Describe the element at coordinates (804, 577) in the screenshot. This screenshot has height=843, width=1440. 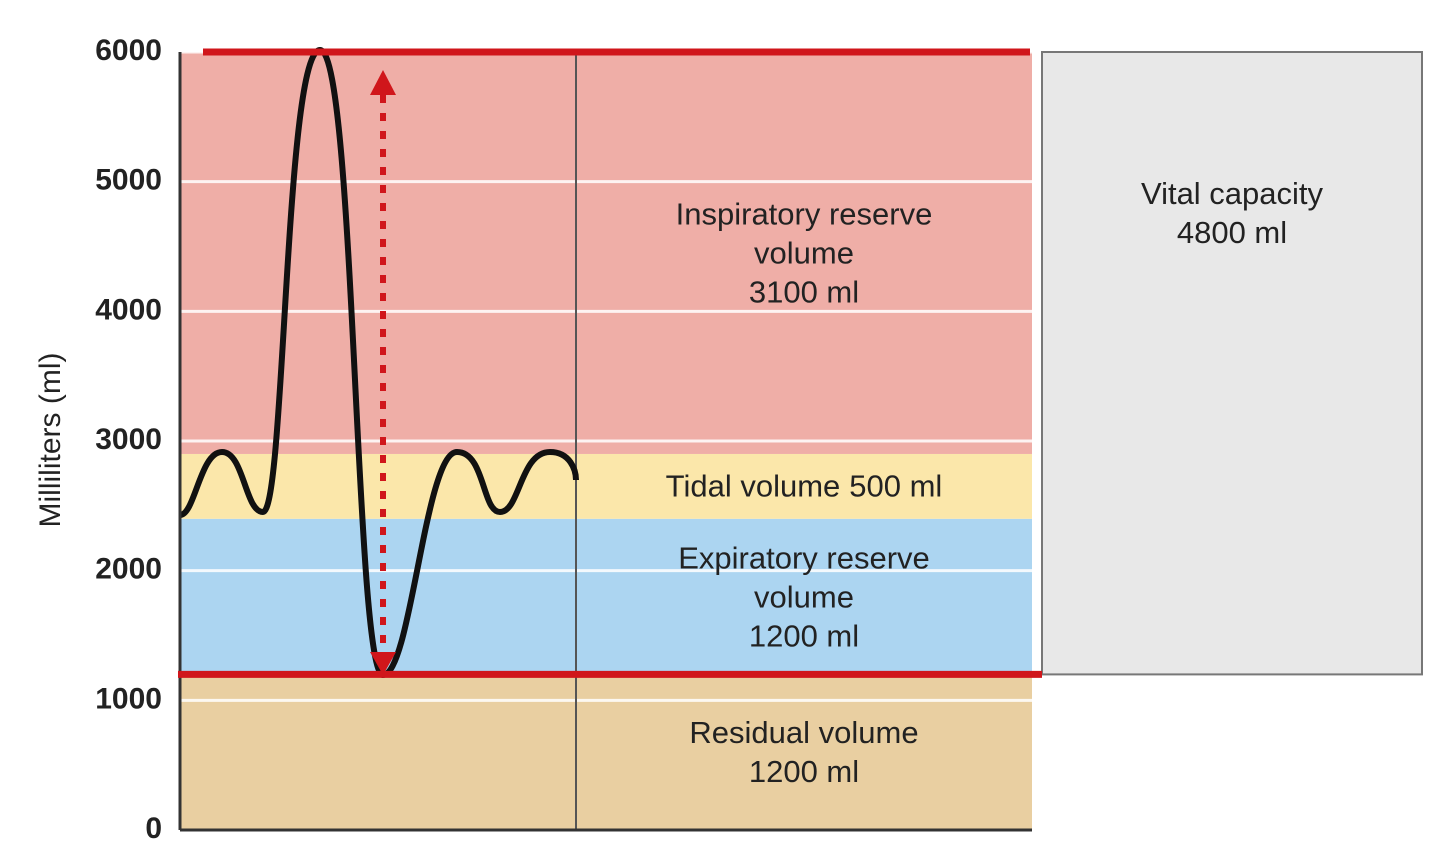
I see `band-name: Expiratory reserve volume` at that location.